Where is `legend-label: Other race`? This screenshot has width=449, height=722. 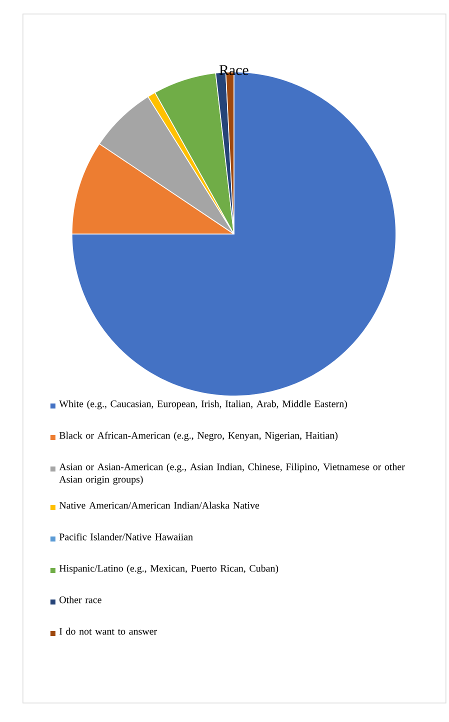 legend-label: Other race is located at coordinates (81, 600).